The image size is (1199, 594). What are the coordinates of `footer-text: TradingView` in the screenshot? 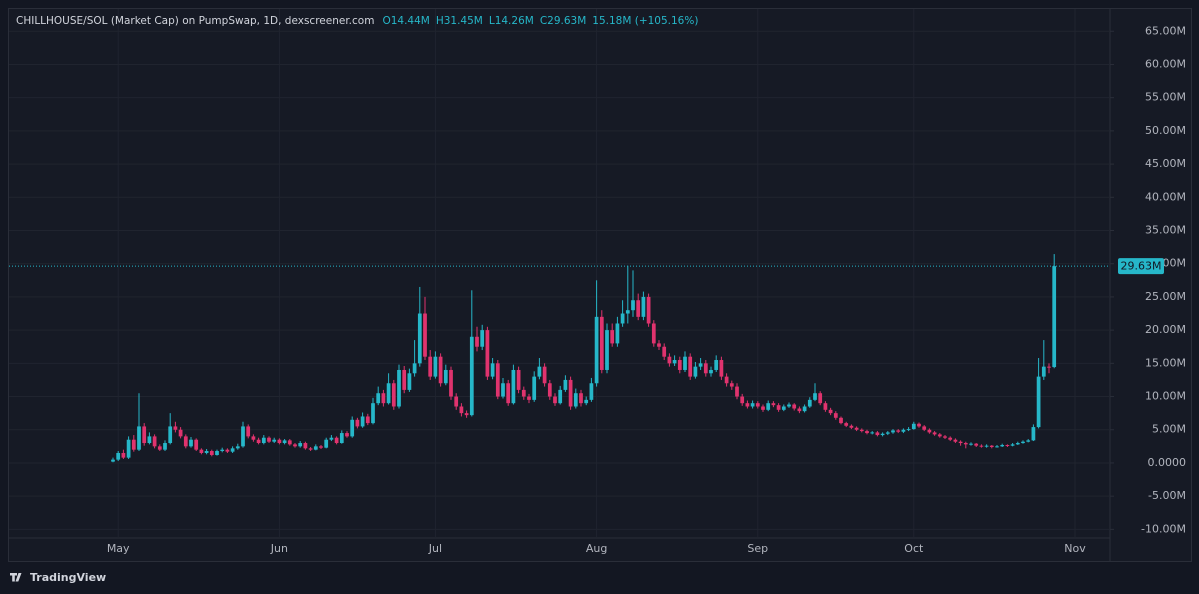 It's located at (68, 577).